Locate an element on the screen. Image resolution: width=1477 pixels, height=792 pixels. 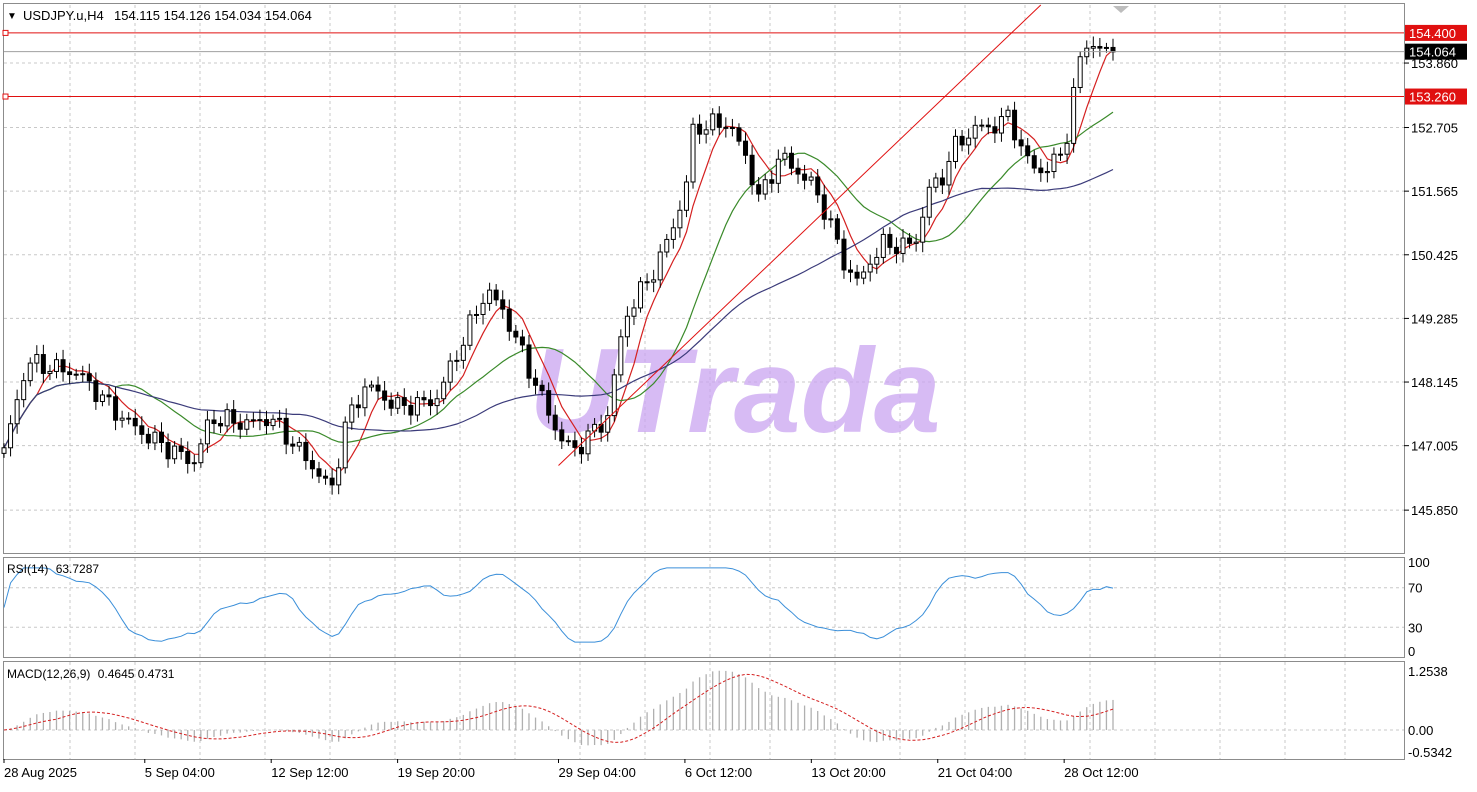
horizontal-levels: 154.400 153.260 154.064 is located at coordinates (734, 64).